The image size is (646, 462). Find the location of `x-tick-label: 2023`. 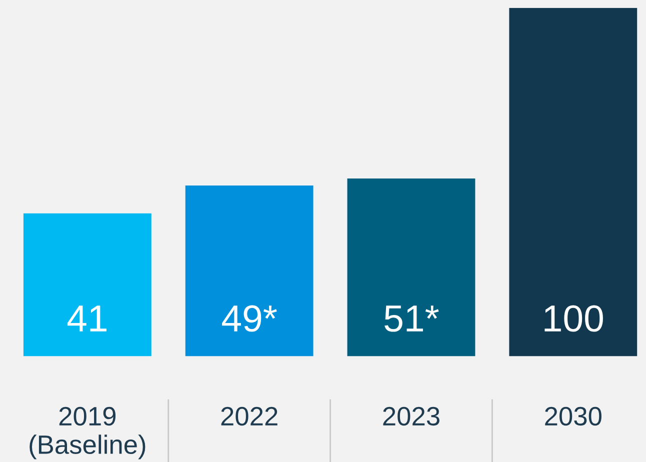

x-tick-label: 2023 is located at coordinates (411, 416).